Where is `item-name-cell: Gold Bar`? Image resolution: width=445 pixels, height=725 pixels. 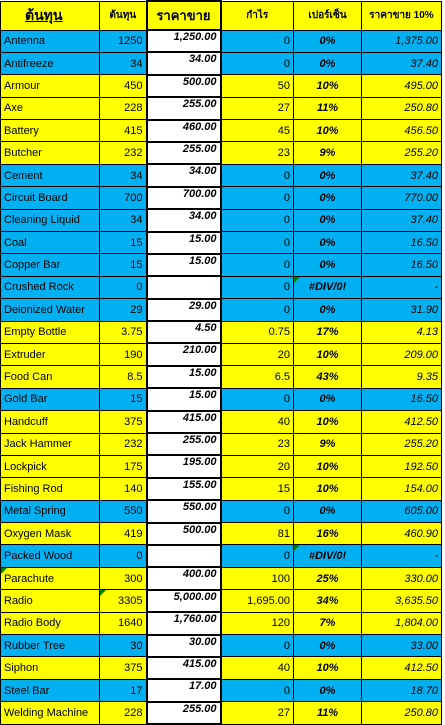 item-name-cell: Gold Bar is located at coordinates (50, 399).